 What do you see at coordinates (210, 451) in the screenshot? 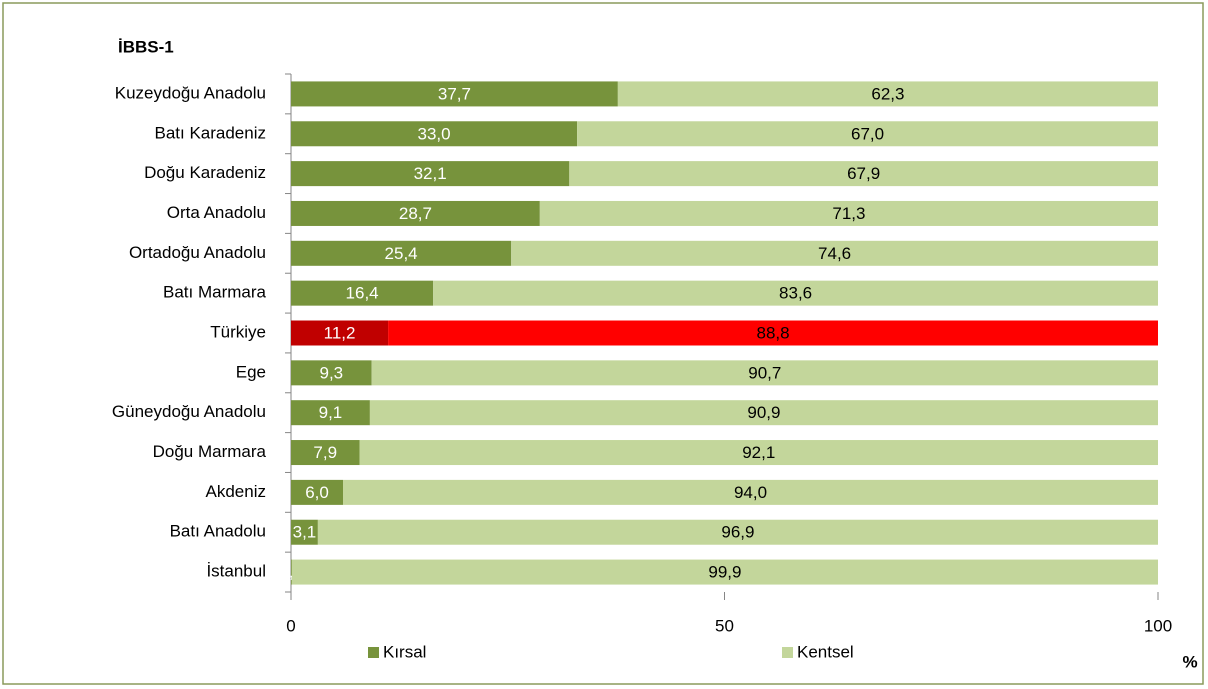
I see `y-tick-label: Doğu Marmara` at bounding box center [210, 451].